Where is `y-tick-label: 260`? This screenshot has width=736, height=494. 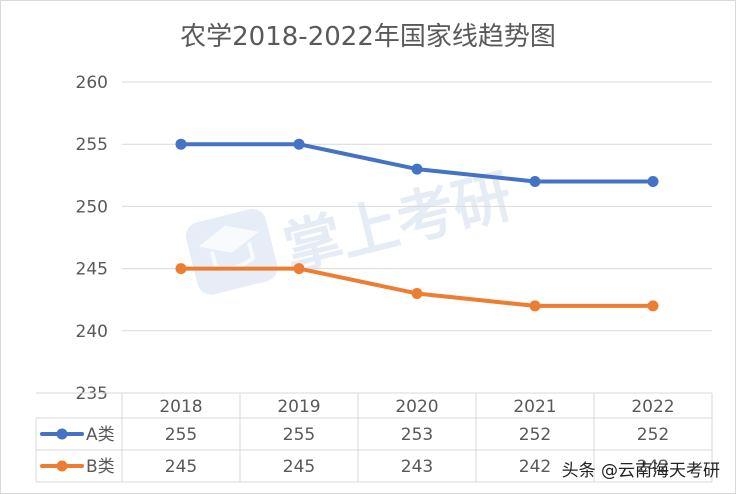 y-tick-label: 260 is located at coordinates (92, 83).